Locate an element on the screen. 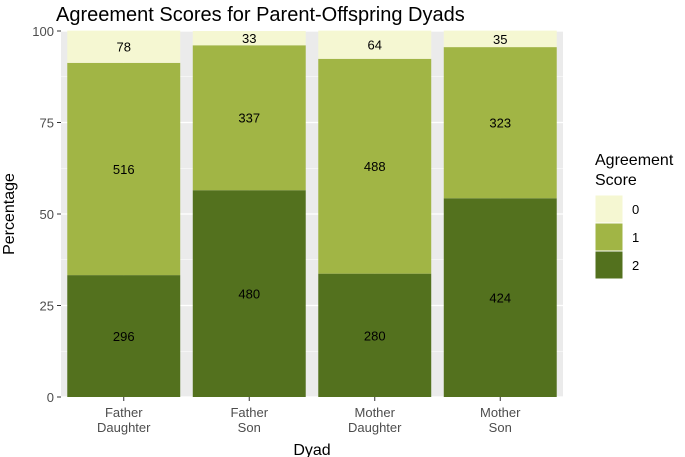  count-label: 35 is located at coordinates (500, 39).